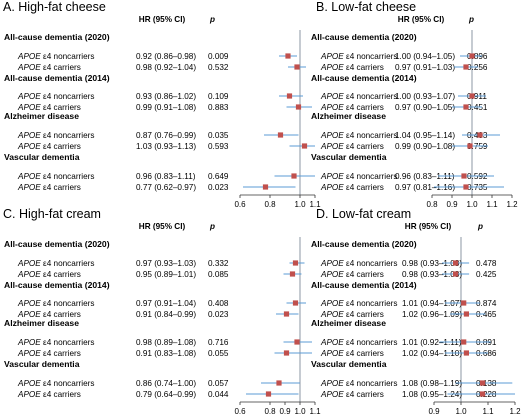 Image resolution: width=525 pixels, height=420 pixels. What do you see at coordinates (425, 96) in the screenshot?
I see `hr-value: 1.00 (0.93–1.07)` at bounding box center [425, 96].